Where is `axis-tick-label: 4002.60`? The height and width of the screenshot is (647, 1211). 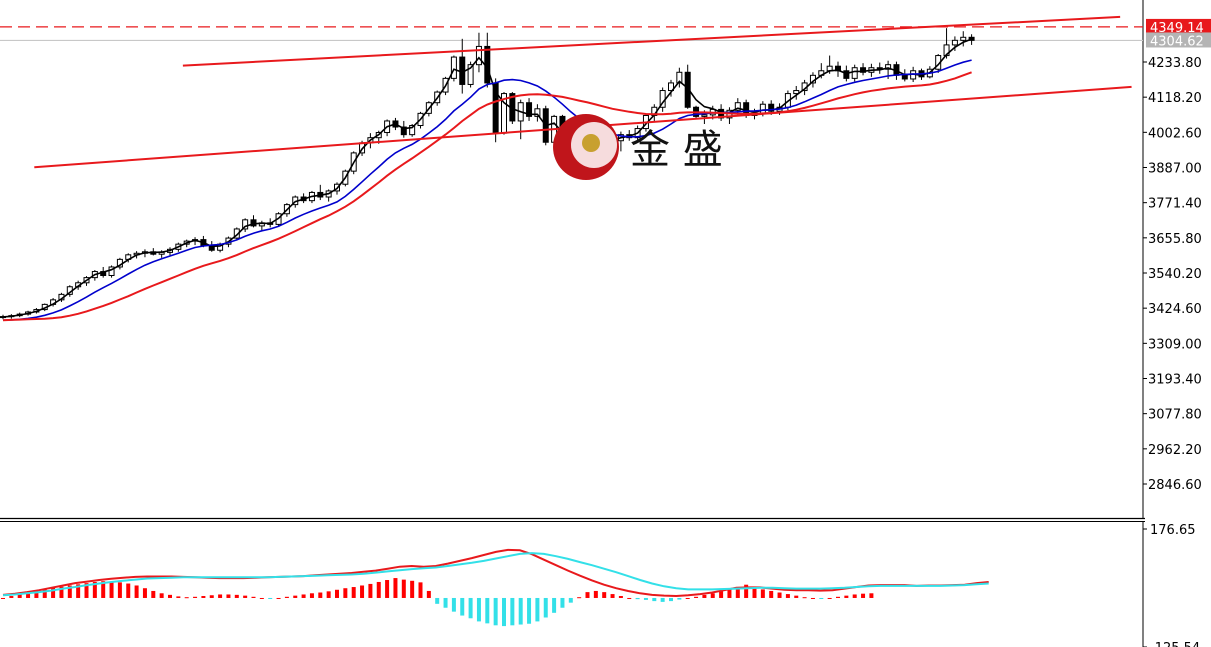
axis-tick-label: 4002.60 is located at coordinates (1175, 133).